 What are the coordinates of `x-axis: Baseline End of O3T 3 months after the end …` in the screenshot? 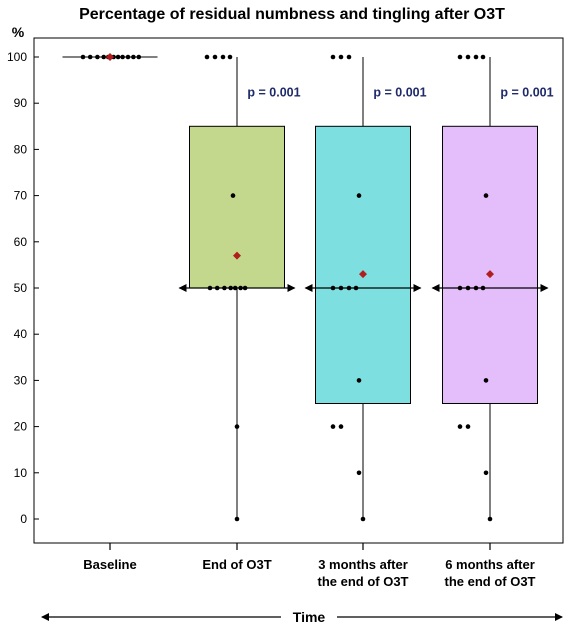 It's located at (309, 566).